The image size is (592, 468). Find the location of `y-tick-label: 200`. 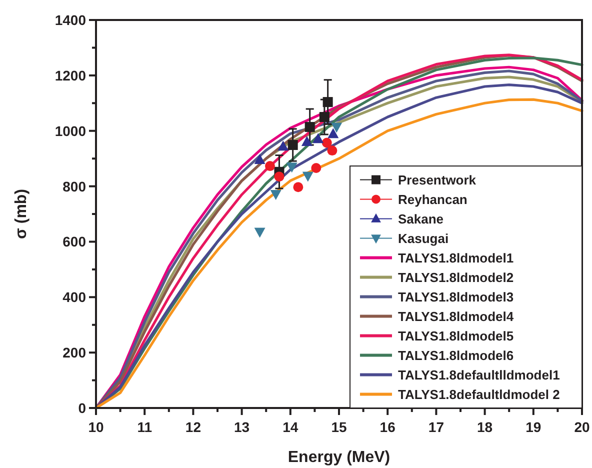

y-tick-label: 200 is located at coordinates (74, 352).